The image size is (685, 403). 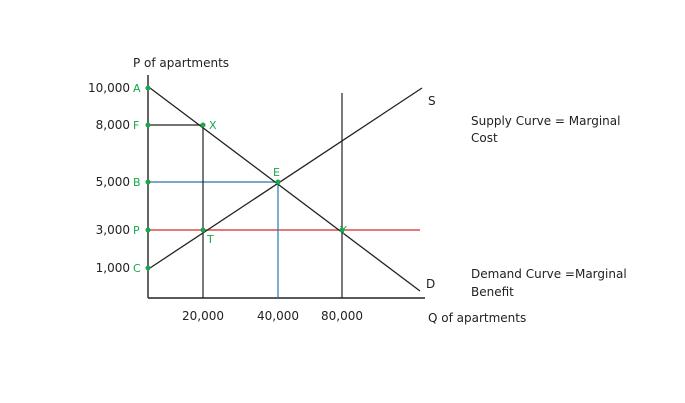 What do you see at coordinates (545, 121) in the screenshot?
I see `supply-annotation-line1: Supply Curve = Marginal` at bounding box center [545, 121].